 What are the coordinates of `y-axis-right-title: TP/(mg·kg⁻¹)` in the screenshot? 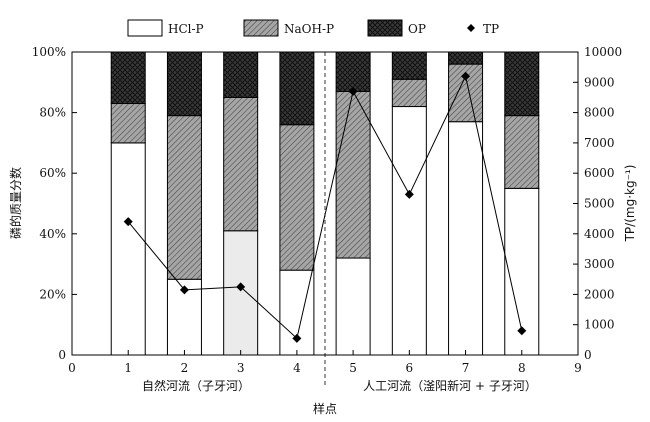 It's located at (630, 204).